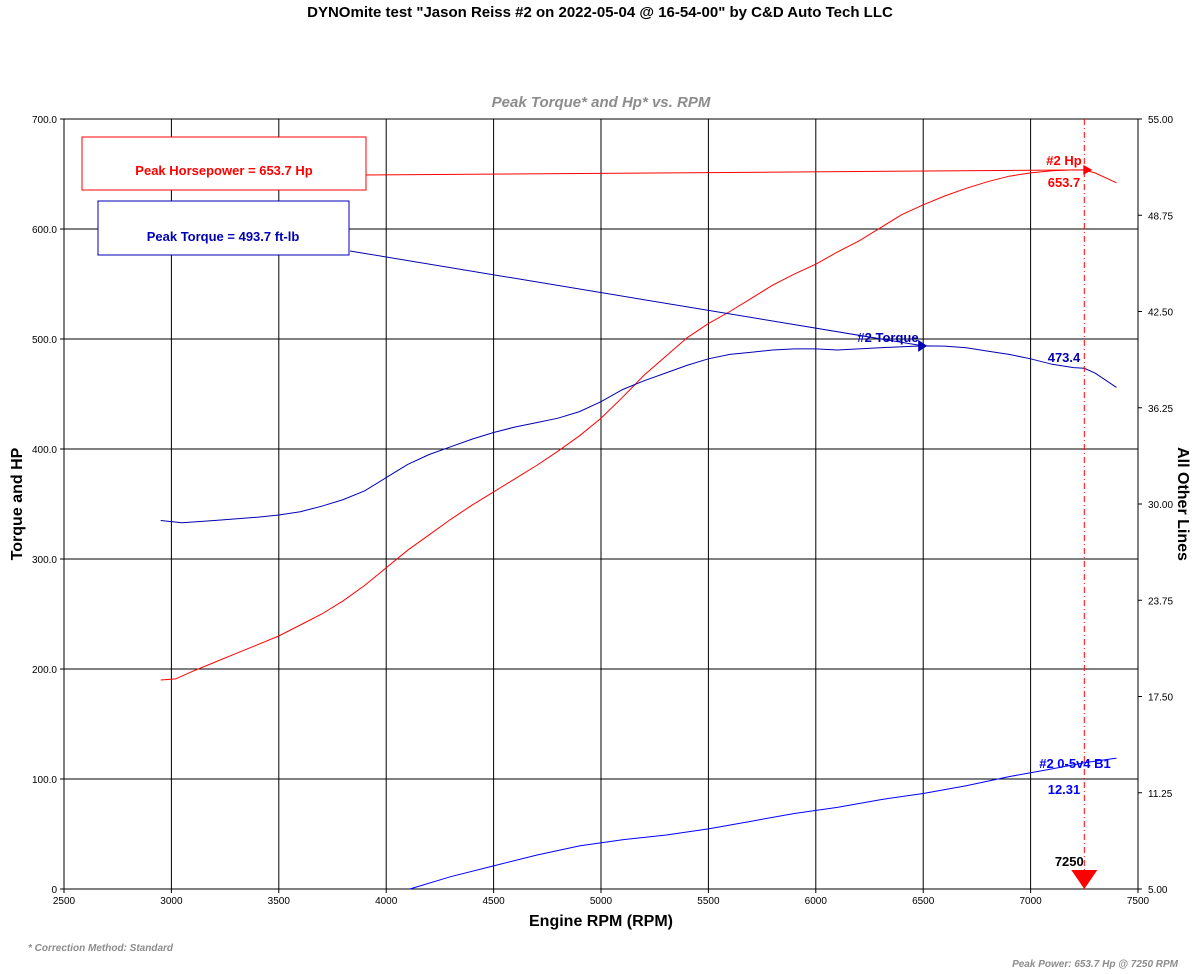  Describe the element at coordinates (725, 172) in the screenshot. I see `peak-hp-leader` at that location.